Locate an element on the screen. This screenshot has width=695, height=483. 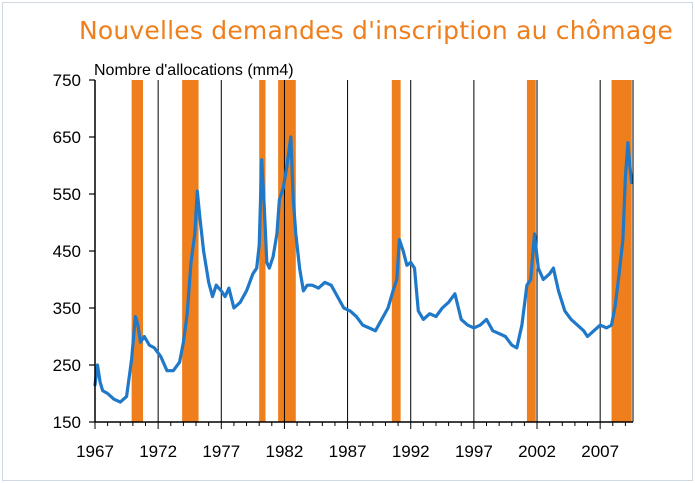
x-tick-label-1997: 1997 is located at coordinates (474, 451).